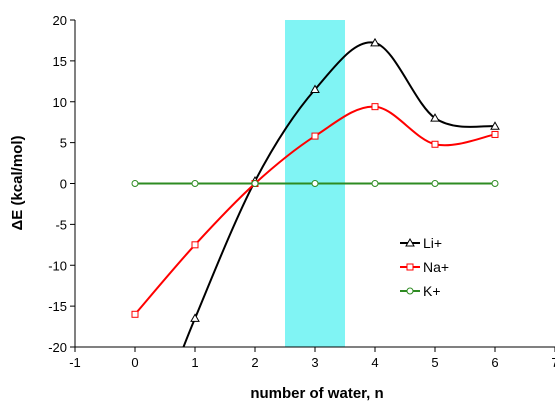  I want to click on y-tick-label: 20, so click(60, 20).